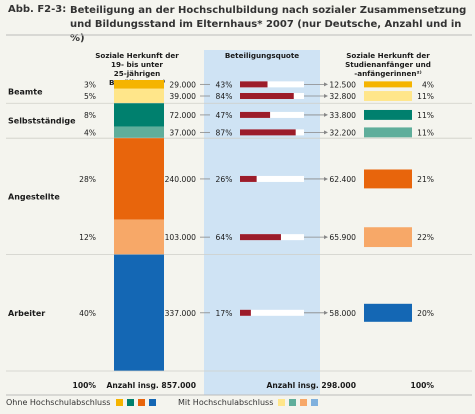 This screenshot has height=414, width=475. What do you see at coordinates (388, 55) in the screenshot?
I see `newcomers-header-line: Soziale Herkunft der` at bounding box center [388, 55].